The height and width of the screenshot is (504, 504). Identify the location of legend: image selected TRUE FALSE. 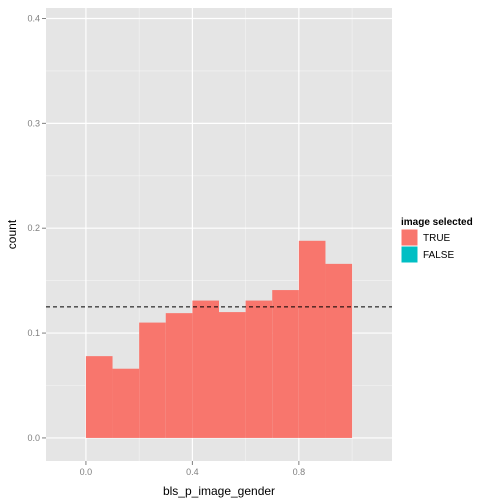
(436, 240).